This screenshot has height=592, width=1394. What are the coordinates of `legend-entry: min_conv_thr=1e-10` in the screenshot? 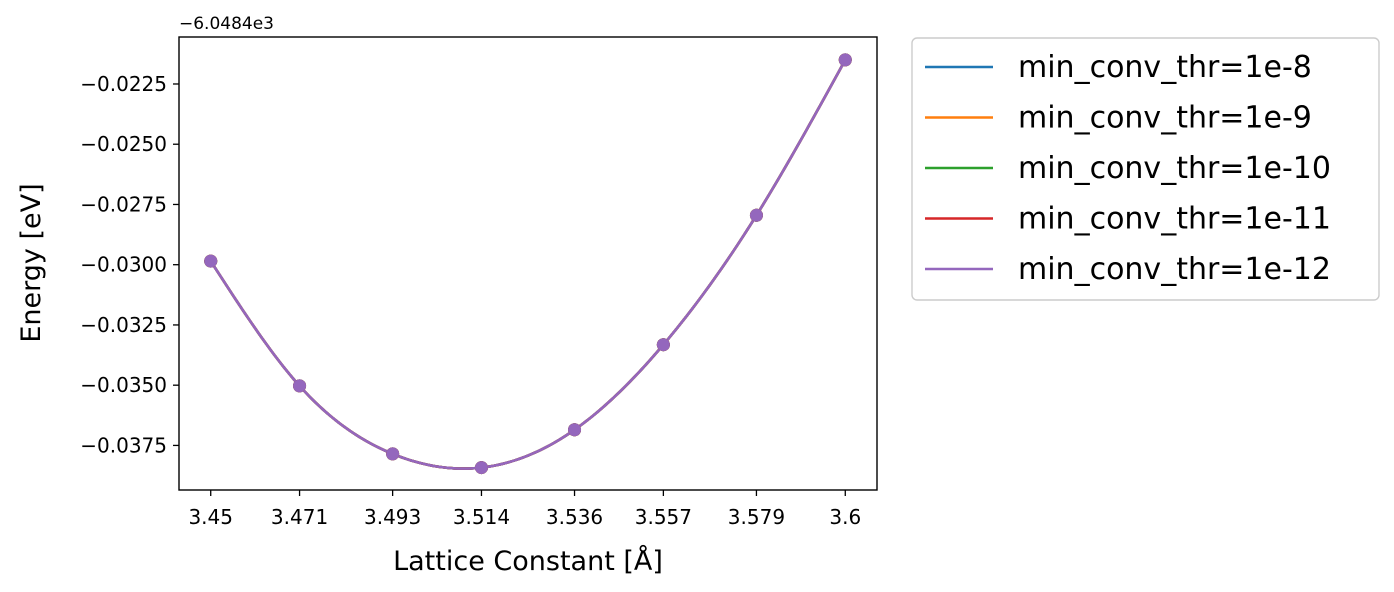 It's located at (1128, 168).